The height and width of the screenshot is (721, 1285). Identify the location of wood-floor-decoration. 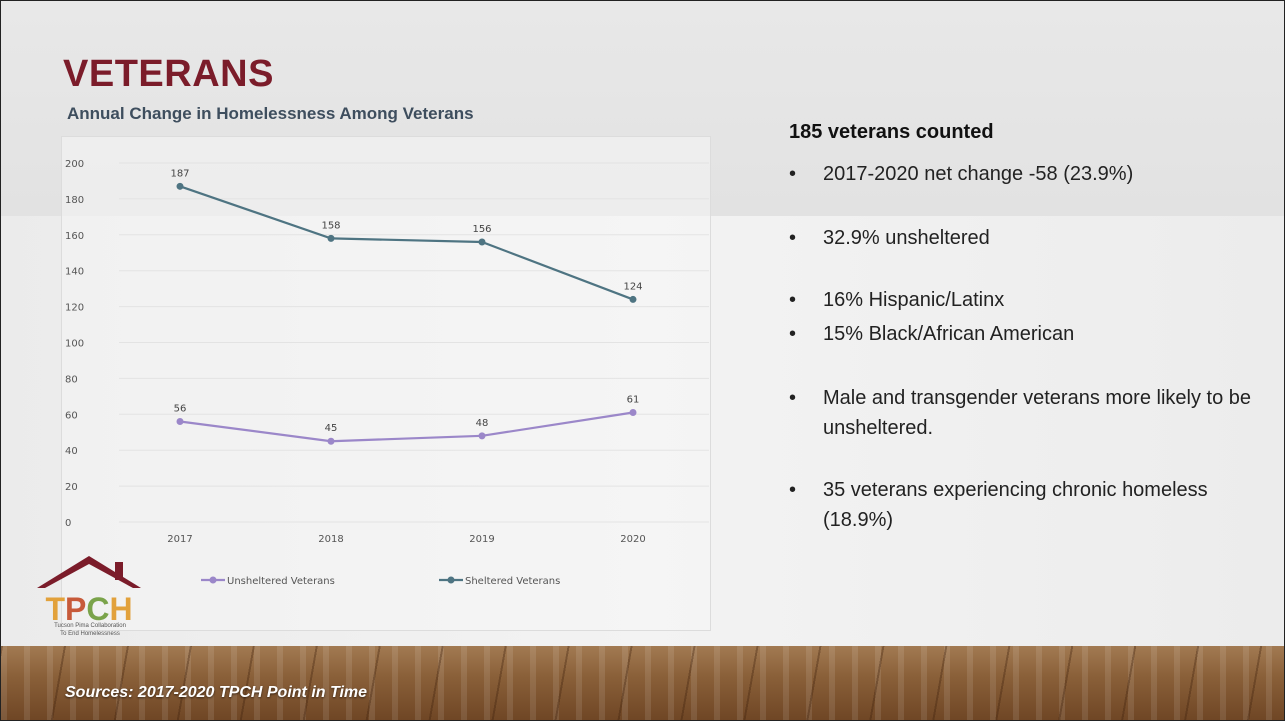
(642, 683).